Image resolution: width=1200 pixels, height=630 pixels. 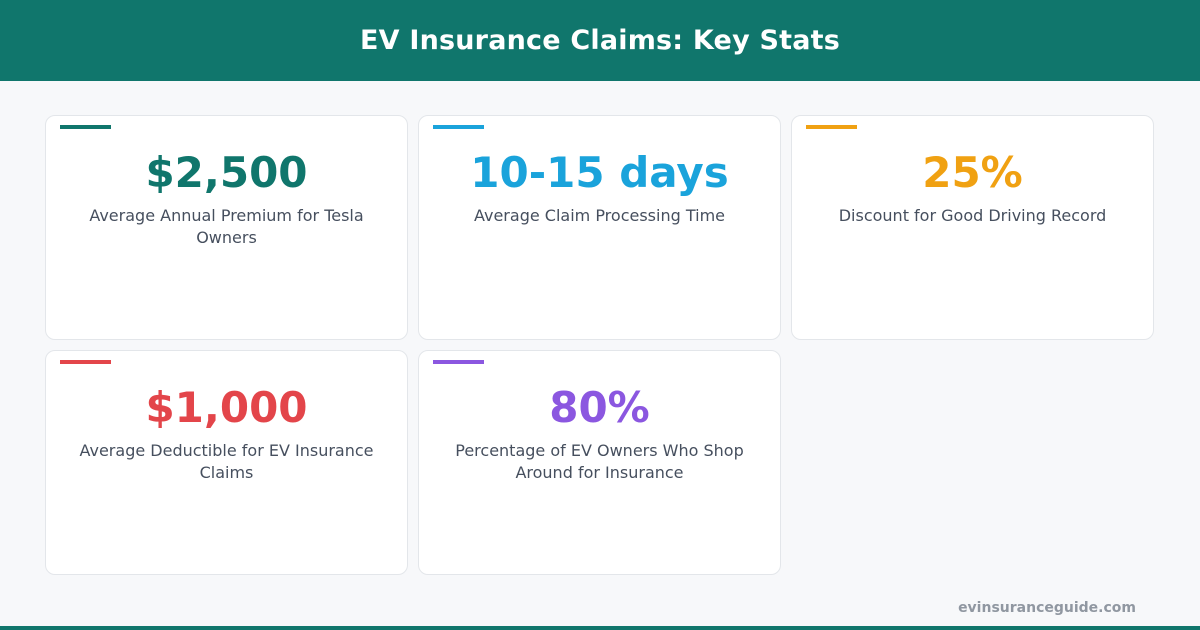 I want to click on page-title: EV Insurance Claims: Key Stats, so click(x=600, y=40).